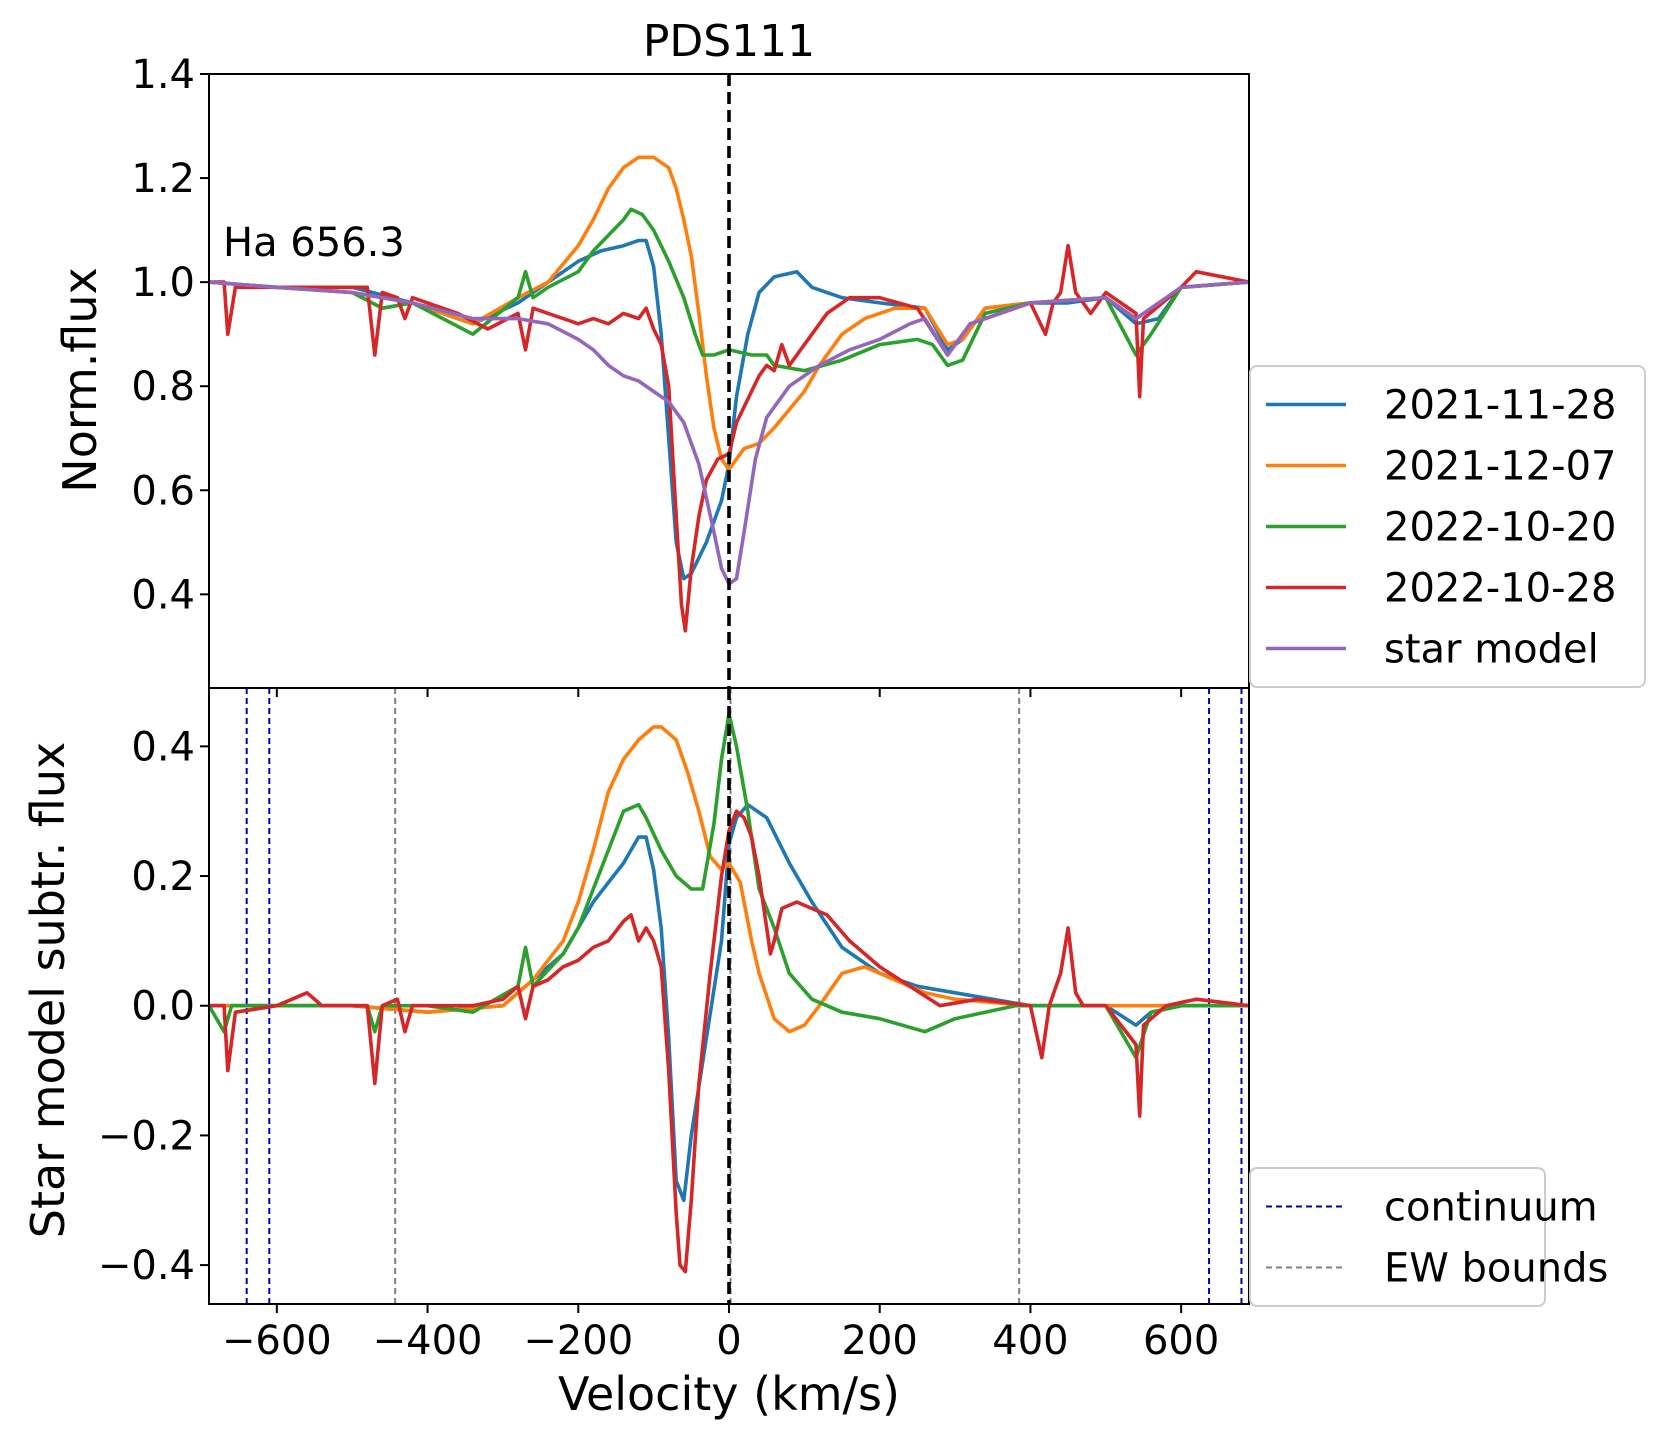 The height and width of the screenshot is (1438, 1660). I want to click on series-star-model-line, so click(729, 433).